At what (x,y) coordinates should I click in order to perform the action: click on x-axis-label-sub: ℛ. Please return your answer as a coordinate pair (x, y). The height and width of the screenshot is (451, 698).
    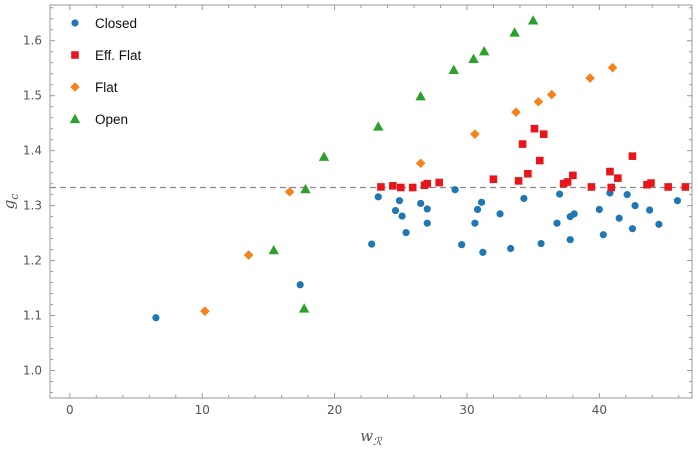
    Looking at the image, I should click on (378, 441).